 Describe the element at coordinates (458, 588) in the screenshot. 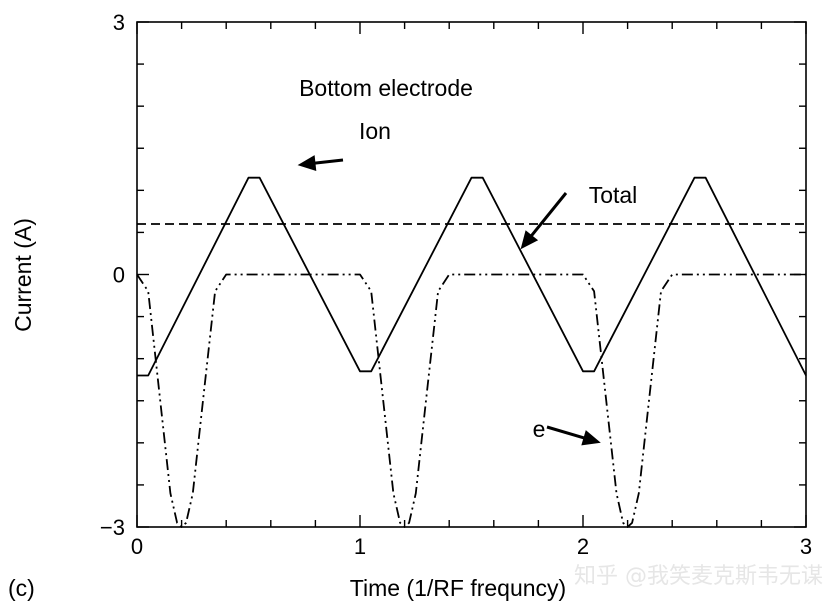

I see `x-axis-label: Time (1/RF frequncy)` at that location.